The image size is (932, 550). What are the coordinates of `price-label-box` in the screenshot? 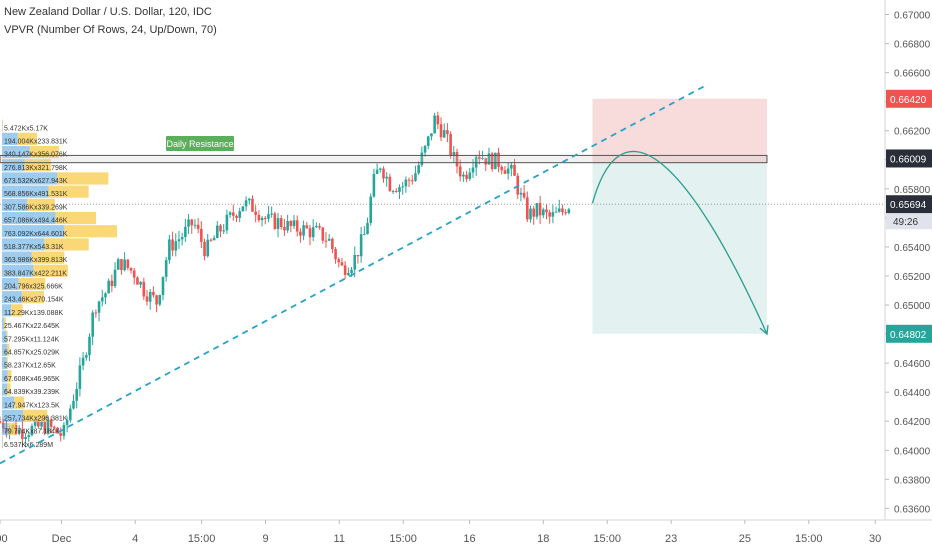 It's located at (909, 333).